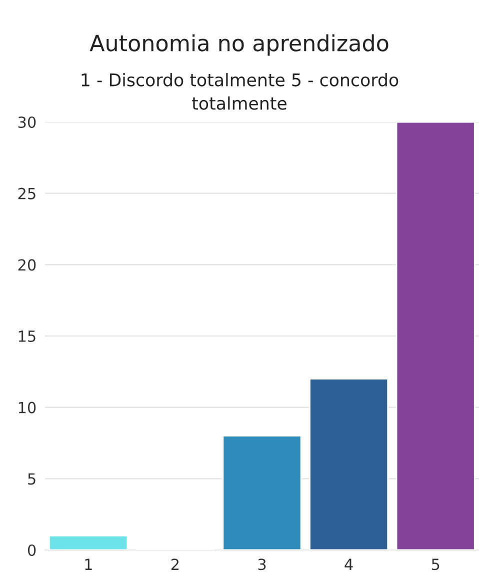  What do you see at coordinates (348, 564) in the screenshot?
I see `x-tick-label: 4` at bounding box center [348, 564].